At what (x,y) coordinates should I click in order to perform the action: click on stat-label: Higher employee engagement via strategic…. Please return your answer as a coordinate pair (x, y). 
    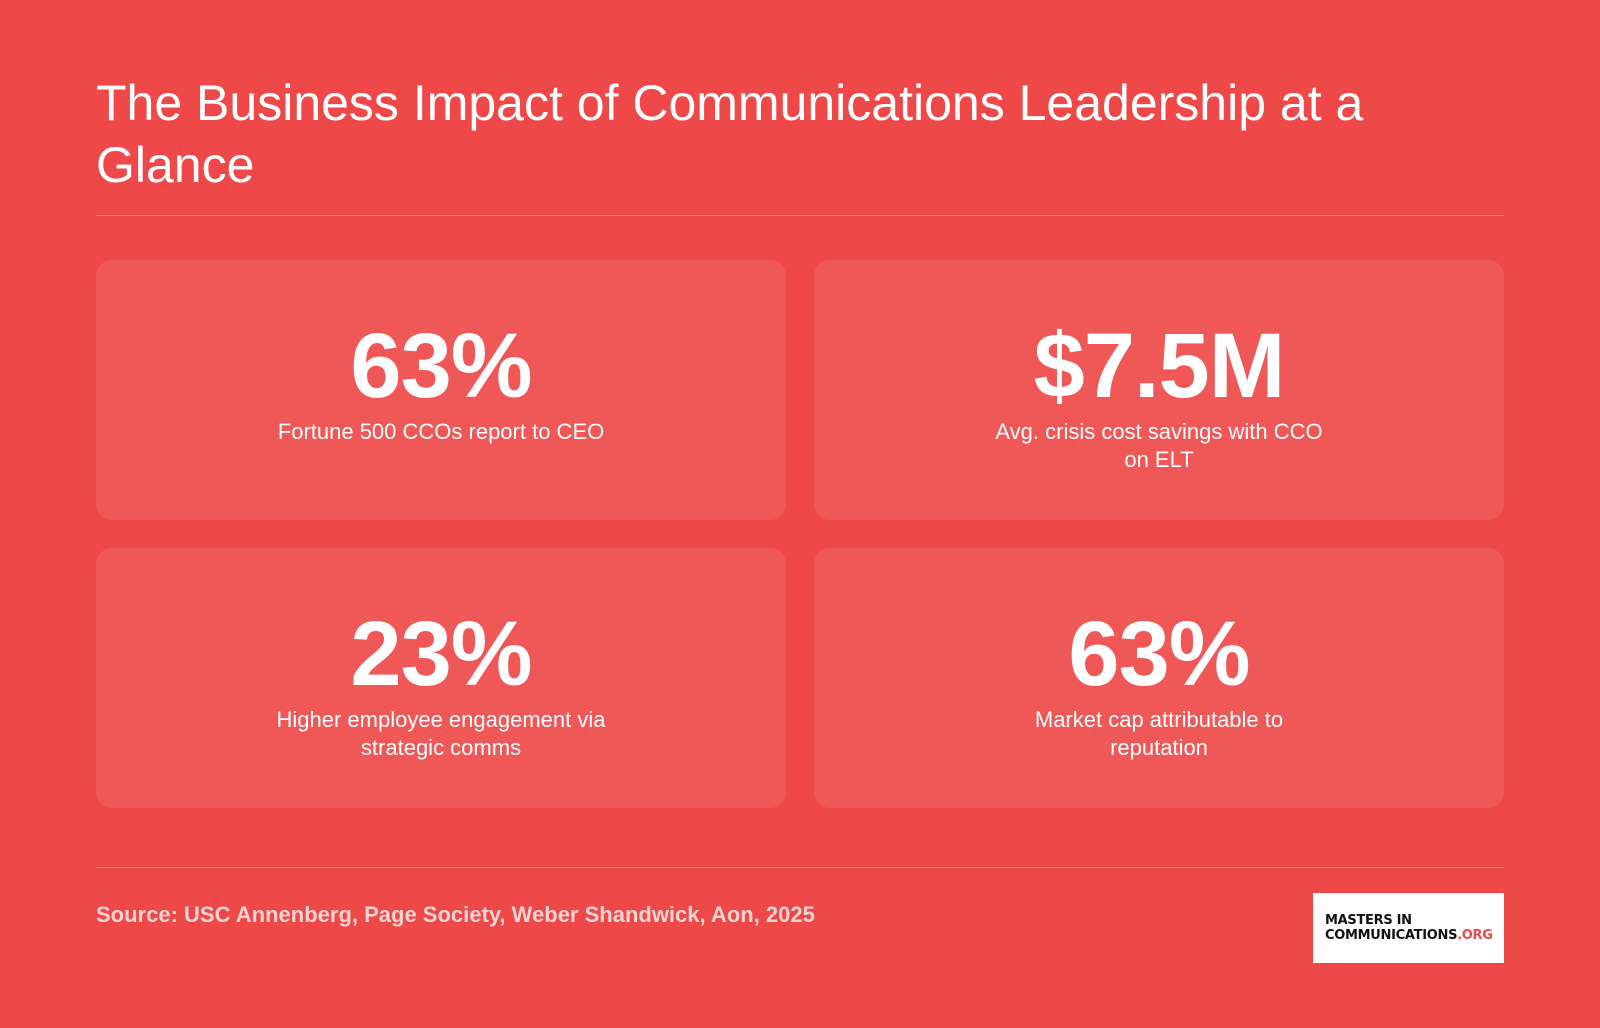
    Looking at the image, I should click on (441, 733).